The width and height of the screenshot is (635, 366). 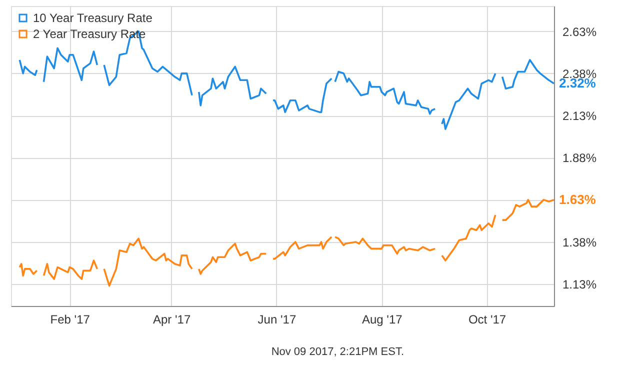 I want to click on x-tick-label: Apr '17, so click(x=171, y=319).